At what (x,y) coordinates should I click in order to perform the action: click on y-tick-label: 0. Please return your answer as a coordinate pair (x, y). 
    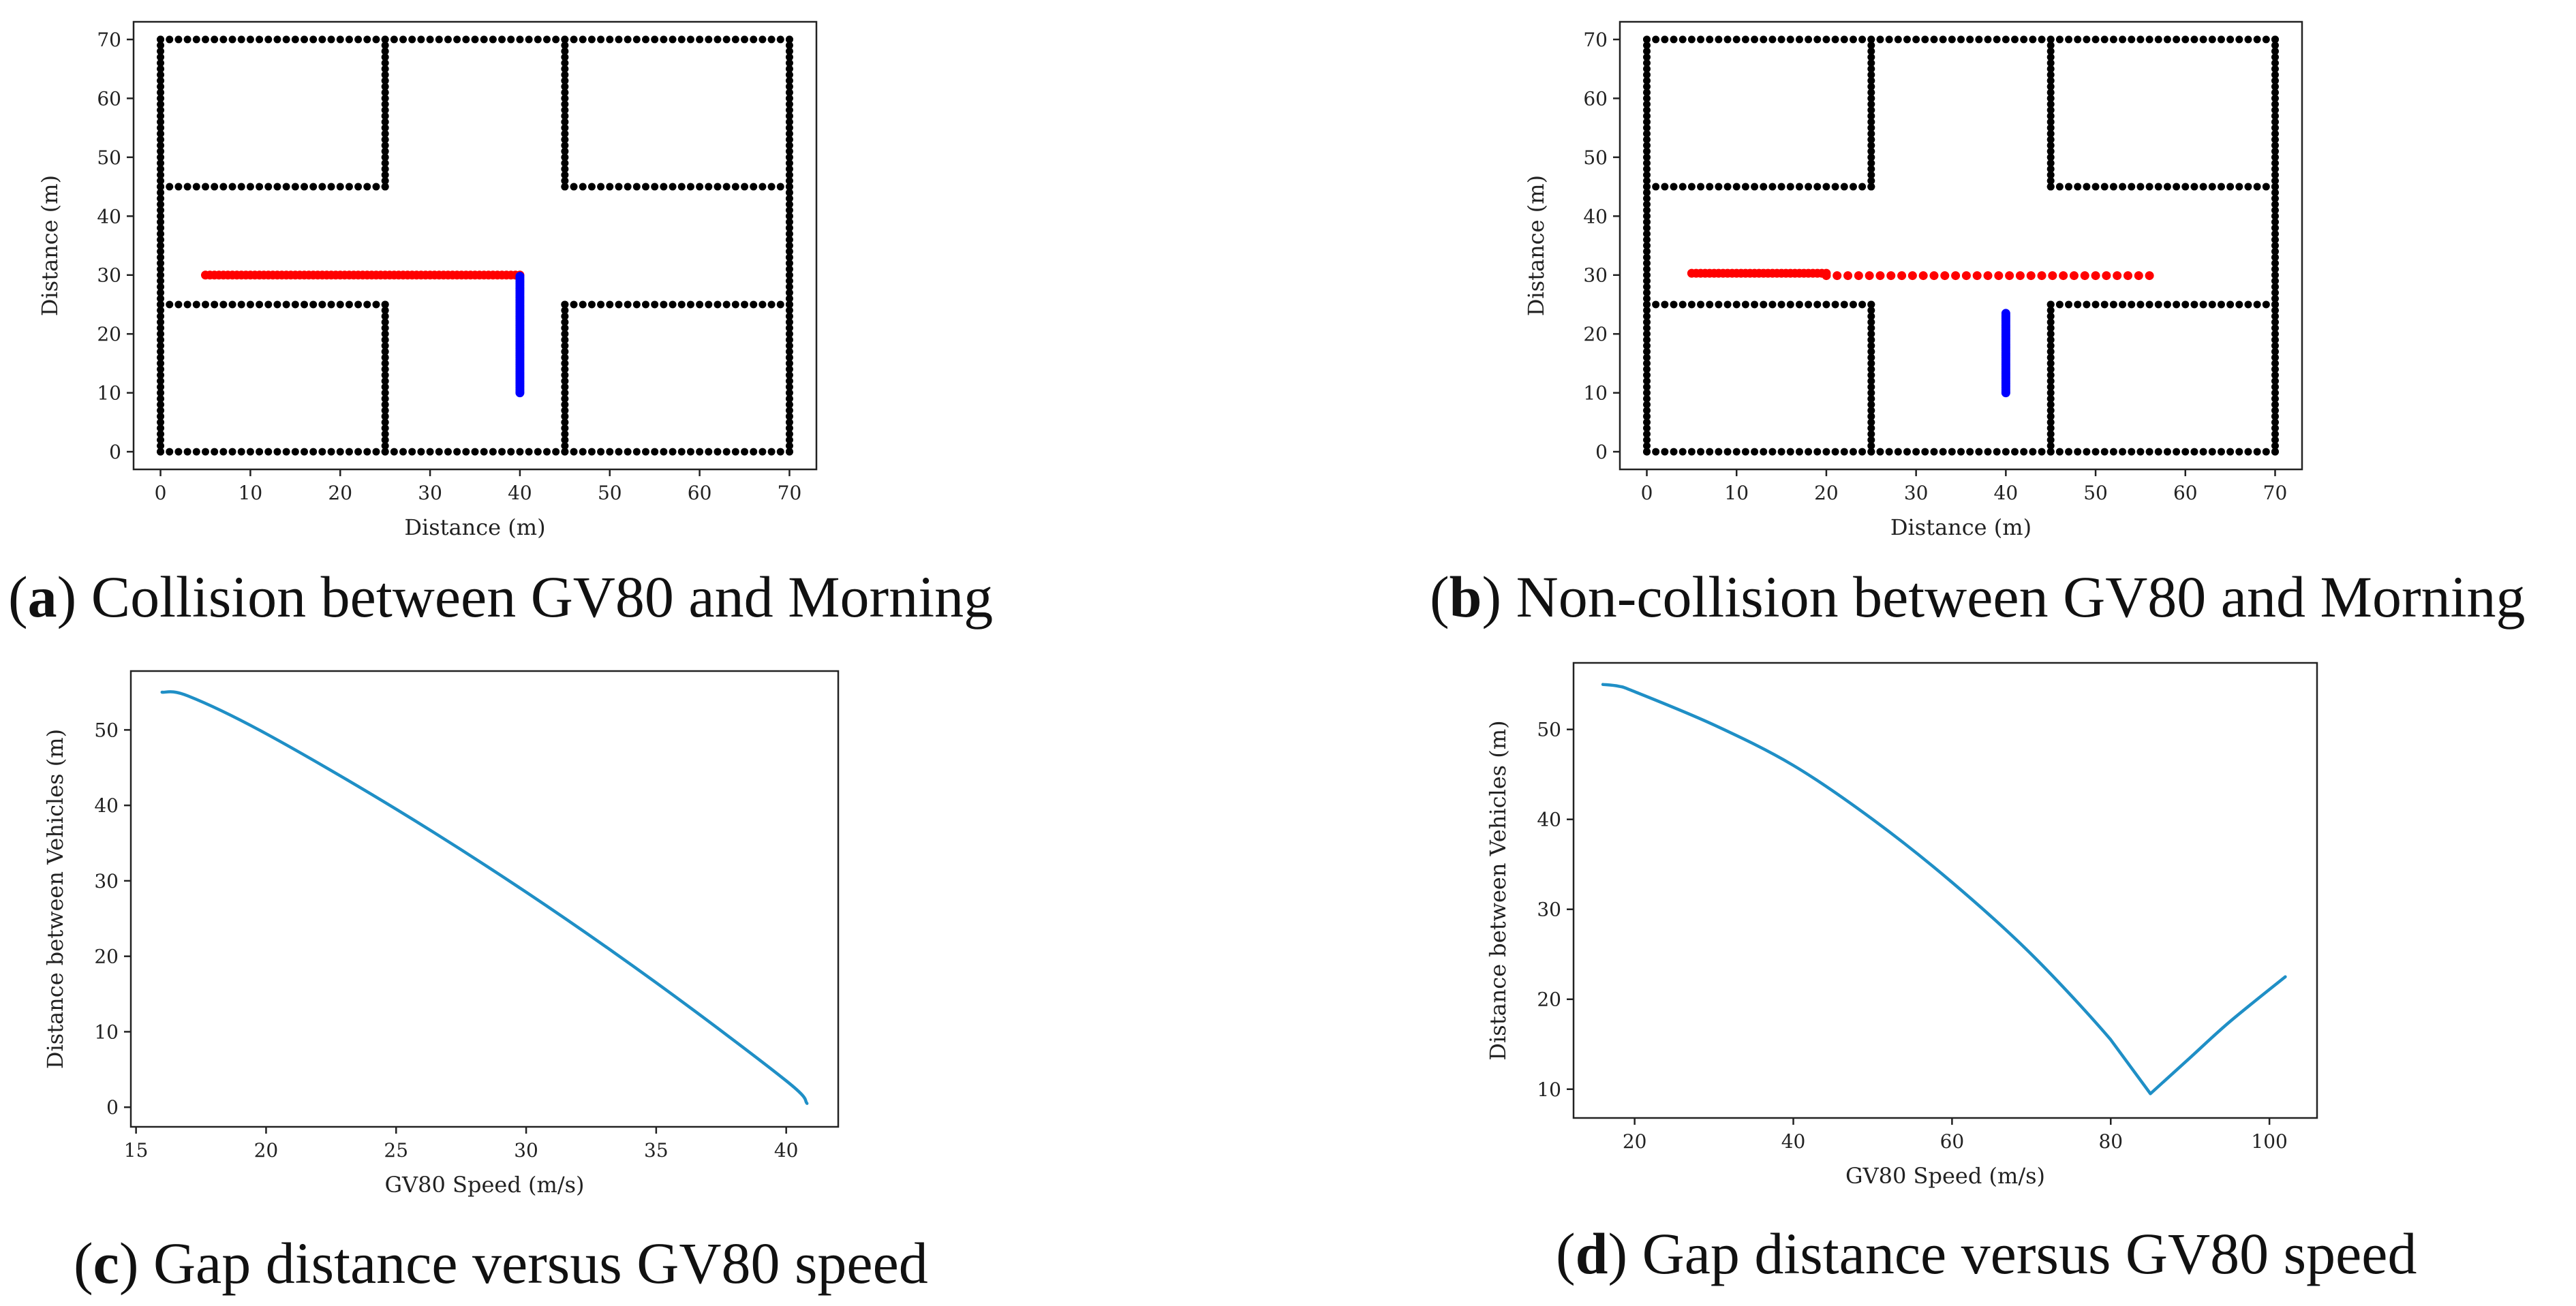
    Looking at the image, I should click on (112, 1107).